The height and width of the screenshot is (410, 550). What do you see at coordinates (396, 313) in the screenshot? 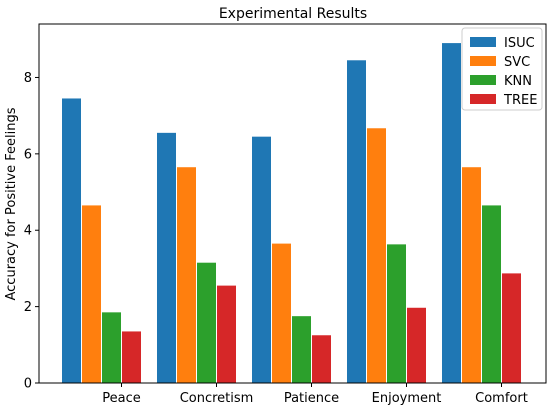
I see `bar-knn-enjoyment` at bounding box center [396, 313].